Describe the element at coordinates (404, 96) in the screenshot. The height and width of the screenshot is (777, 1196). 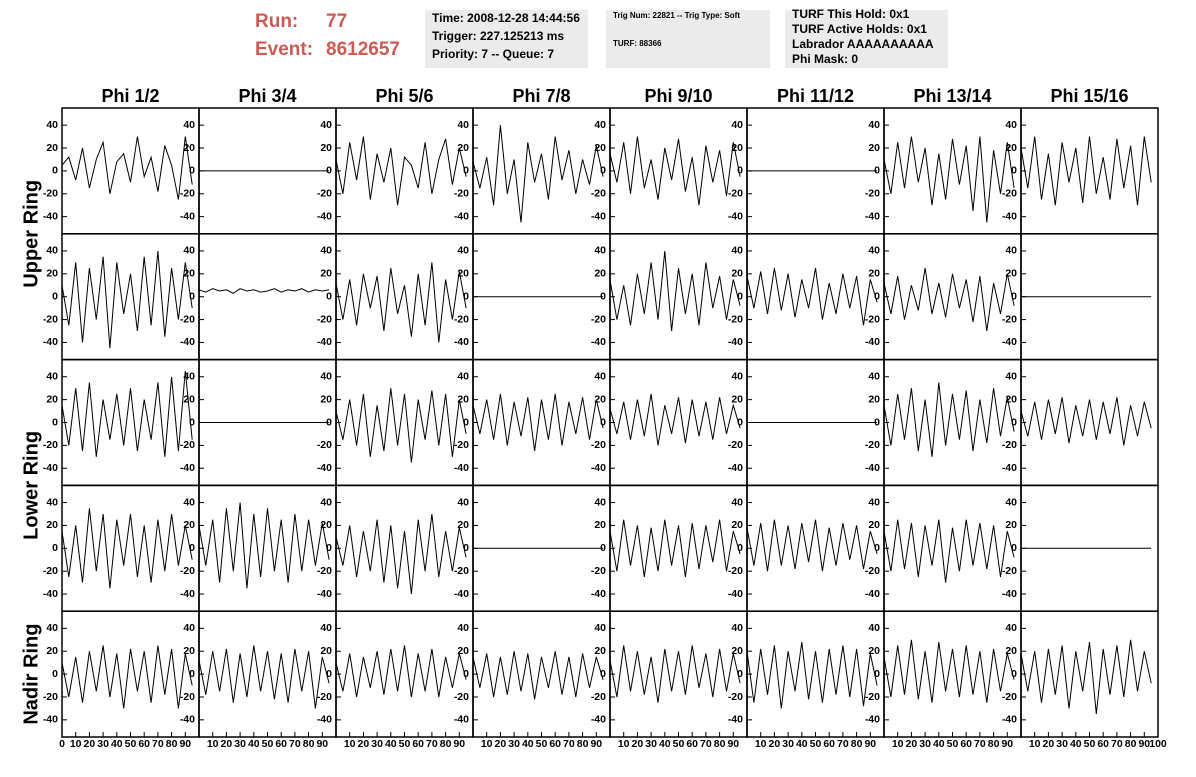
I see `column-title: Phi 5/6` at that location.